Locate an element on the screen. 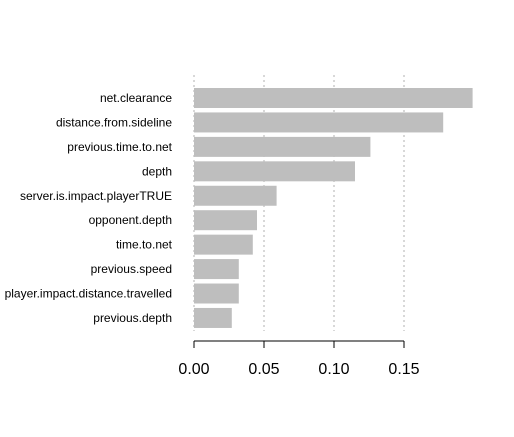 This screenshot has width=514, height=437. bar-depth is located at coordinates (274, 171).